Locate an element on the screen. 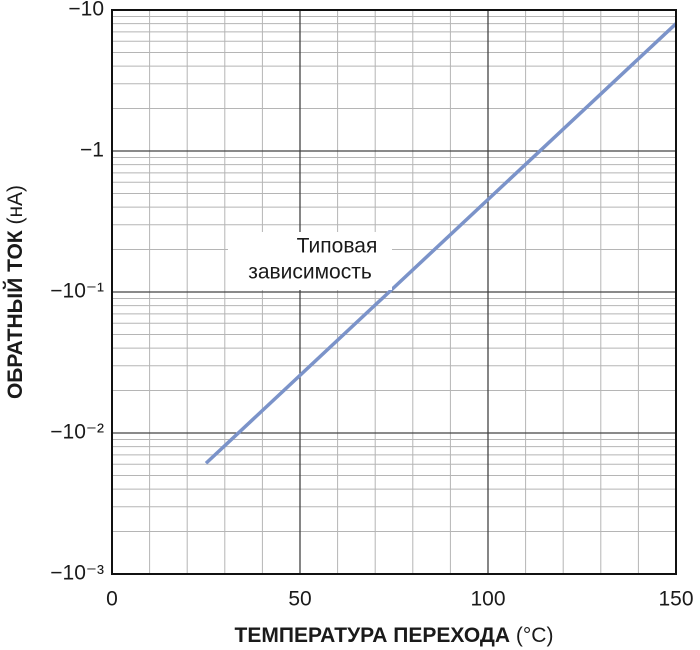 The width and height of the screenshot is (700, 650). y-axis-unit: (нА) is located at coordinates (15, 205).